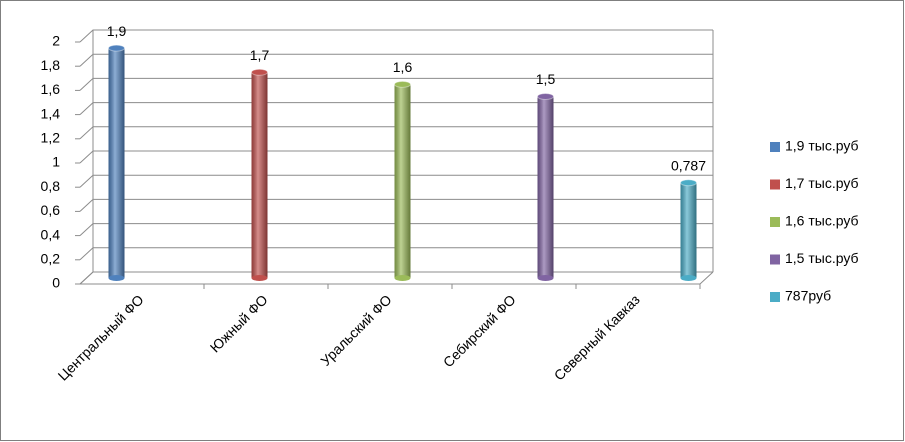 The height and width of the screenshot is (442, 905). Describe the element at coordinates (51, 89) in the screenshot. I see `y-tick-label: 1,6` at that location.